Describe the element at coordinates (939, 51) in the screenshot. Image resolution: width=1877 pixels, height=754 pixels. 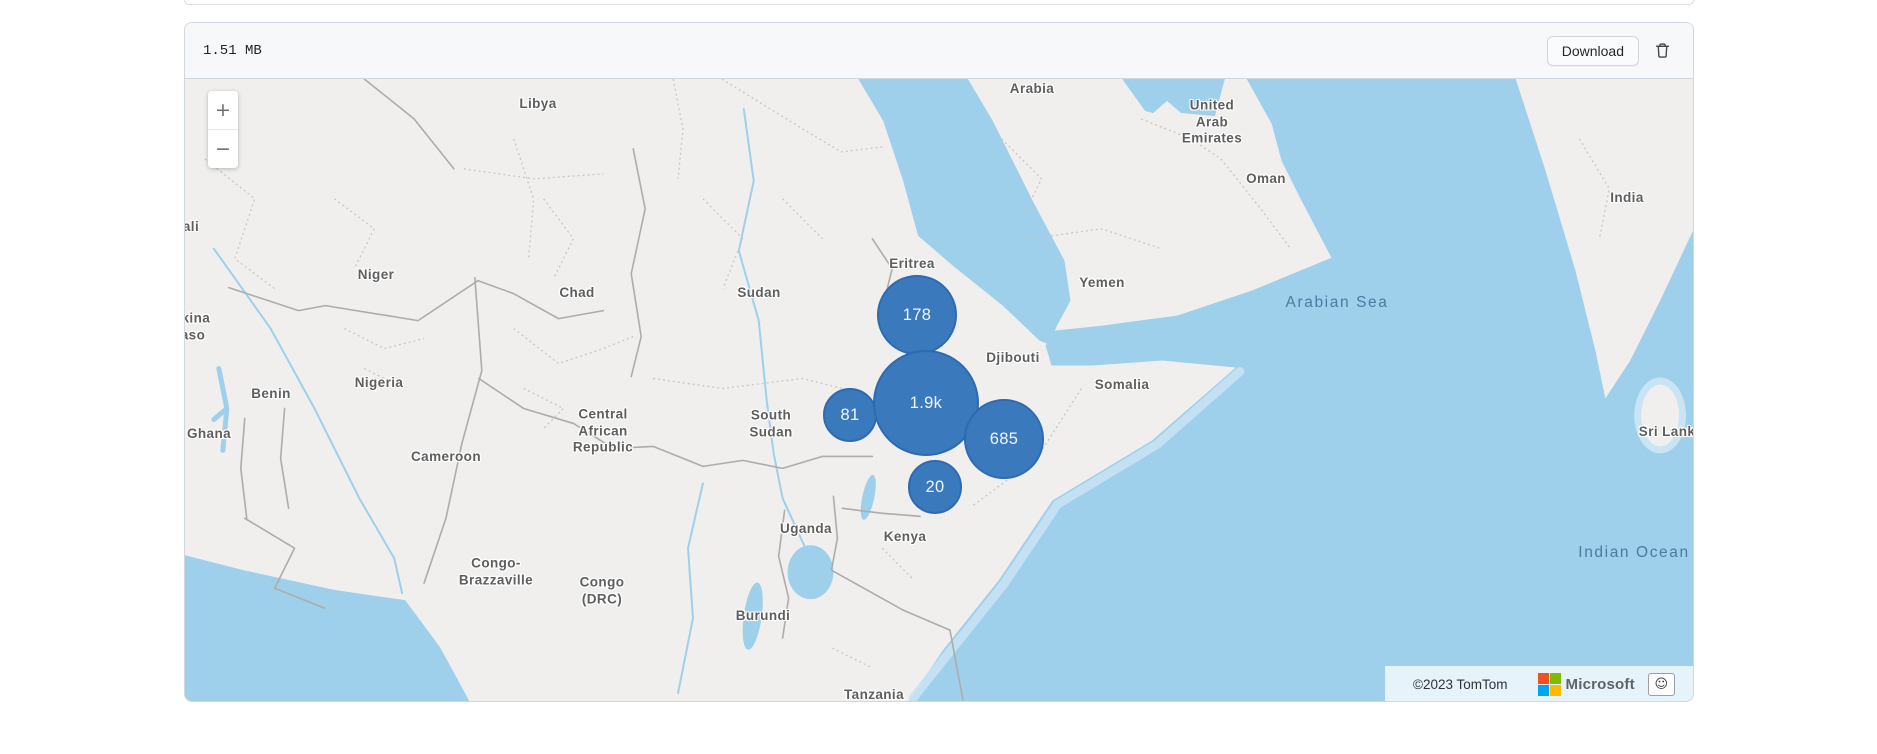
I see `card-header: 1.51 MB Download` at that location.